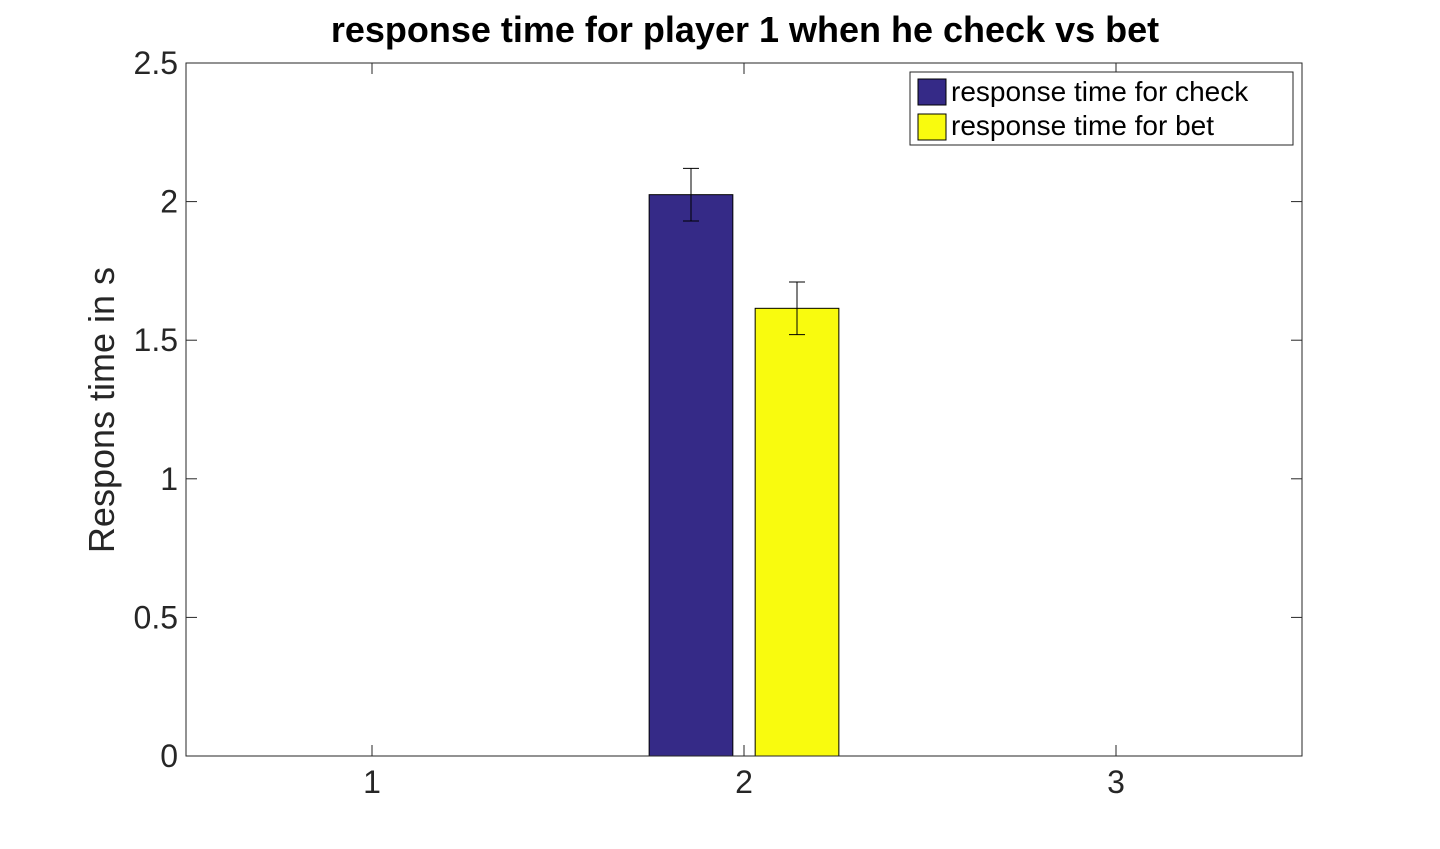 Image resolution: width=1440 pixels, height=849 pixels. I want to click on y-tick-label: 2.5, so click(156, 63).